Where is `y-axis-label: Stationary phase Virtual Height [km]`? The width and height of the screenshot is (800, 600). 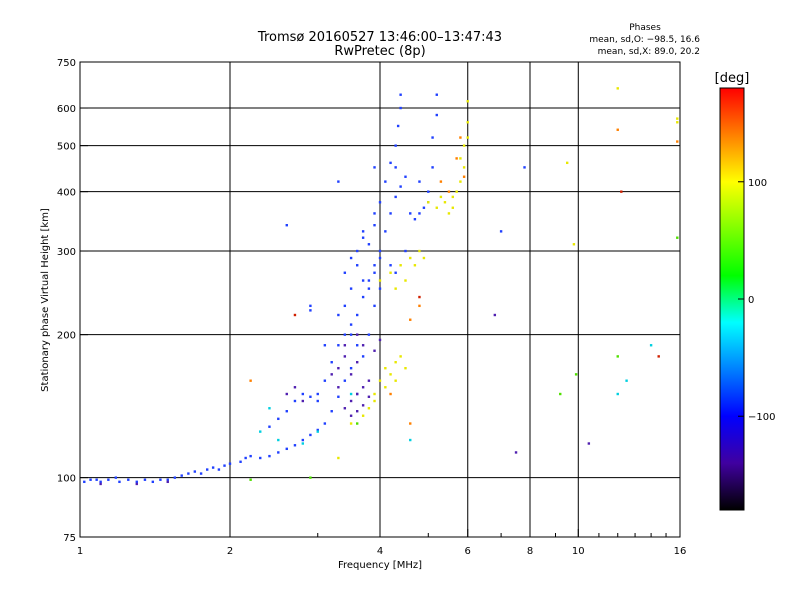 y-axis-label: Stationary phase Virtual Height [km] is located at coordinates (45, 300).